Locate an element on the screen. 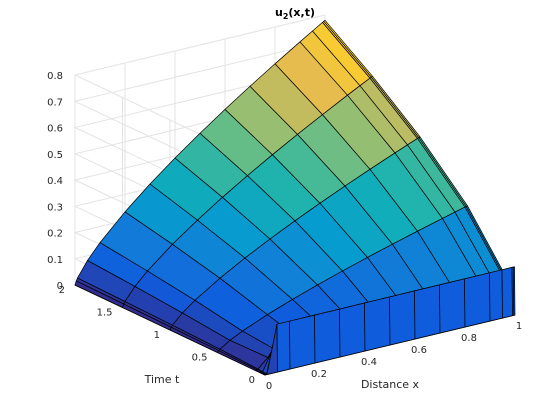 This screenshot has height=420, width=560. x-tick-label: 1 is located at coordinates (519, 326).